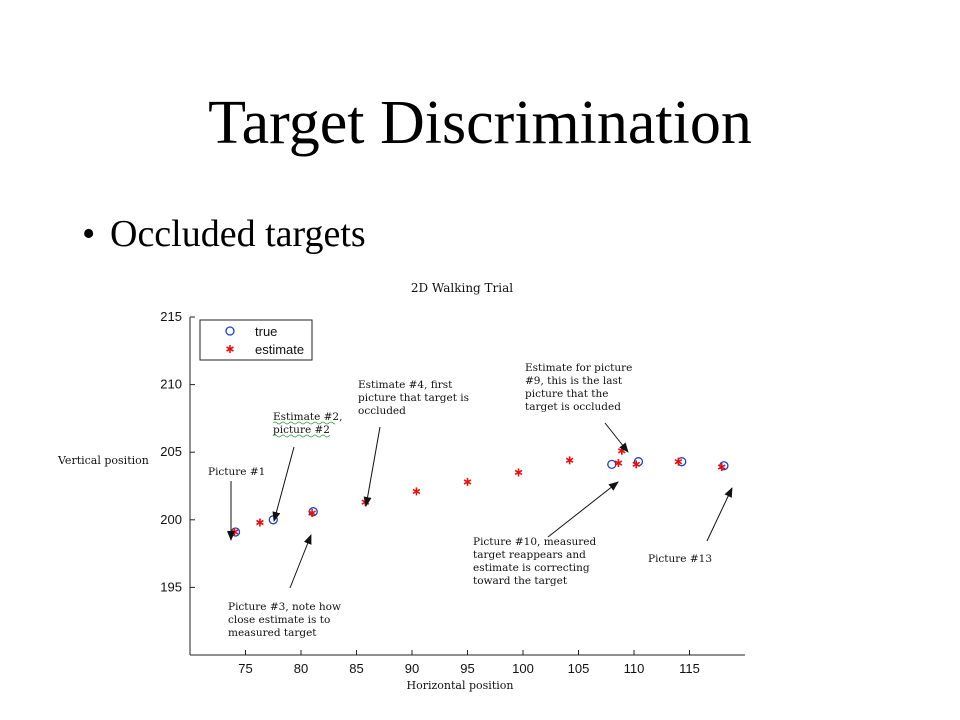  I want to click on bullet-text: Occluded targets, so click(238, 234).